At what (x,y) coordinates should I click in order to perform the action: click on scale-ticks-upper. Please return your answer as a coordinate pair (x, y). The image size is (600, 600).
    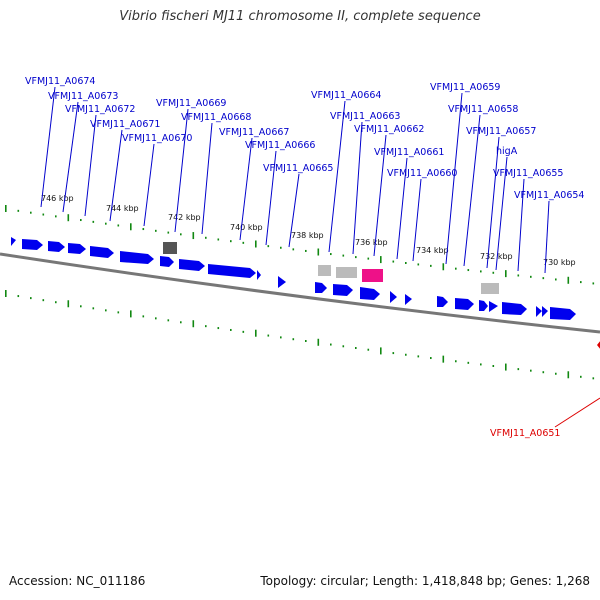
    Looking at the image, I should click on (300, 245).